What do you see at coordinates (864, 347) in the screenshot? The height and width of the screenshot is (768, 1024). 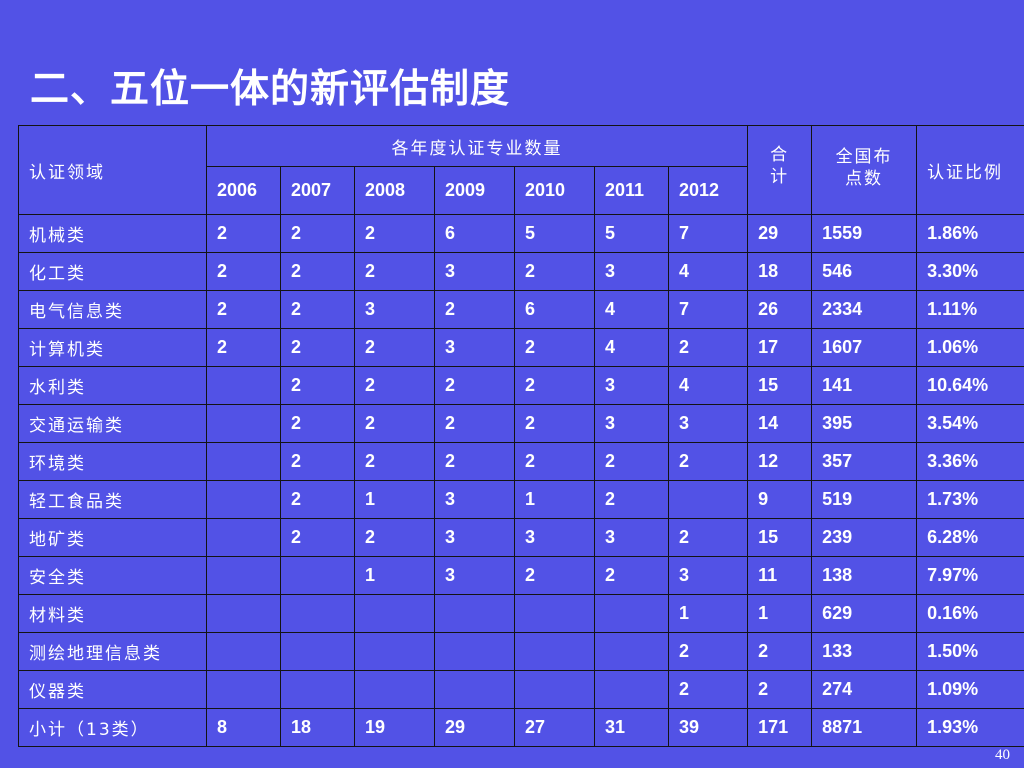 I see `row-national-count: 1607` at bounding box center [864, 347].